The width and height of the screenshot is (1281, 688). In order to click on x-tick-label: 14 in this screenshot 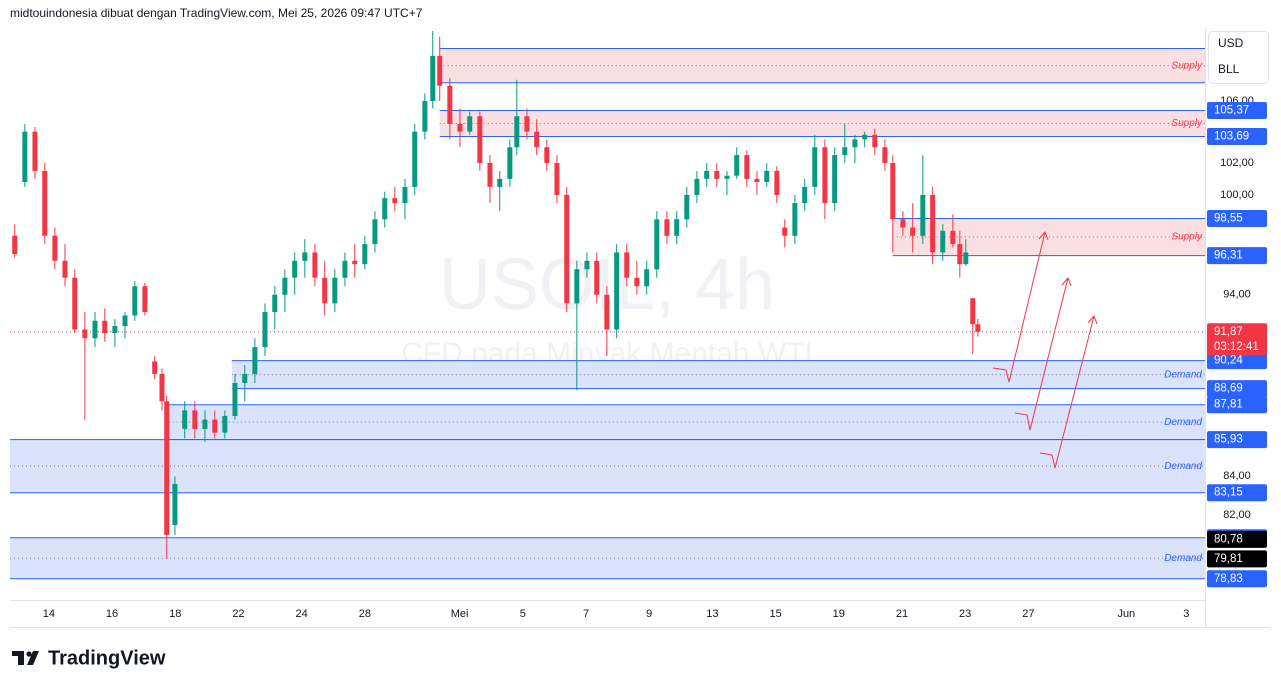, I will do `click(49, 614)`.